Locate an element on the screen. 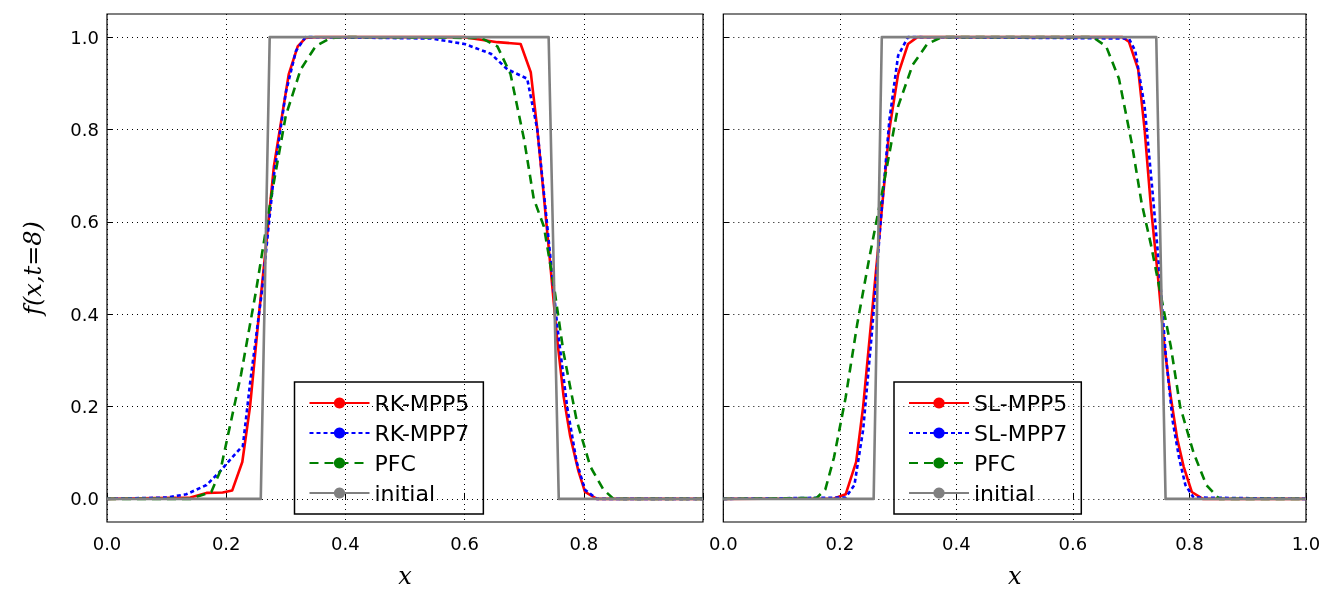 Image resolution: width=1342 pixels, height=615 pixels. legend-label: RK-MPP5 is located at coordinates (422, 403).